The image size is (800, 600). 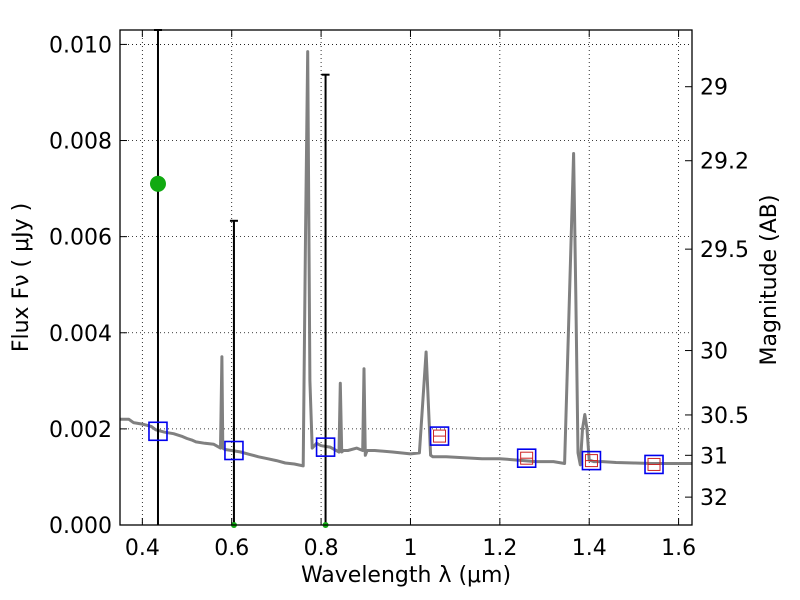 I want to click on y-tick-label: 0.008, so click(x=80, y=142).